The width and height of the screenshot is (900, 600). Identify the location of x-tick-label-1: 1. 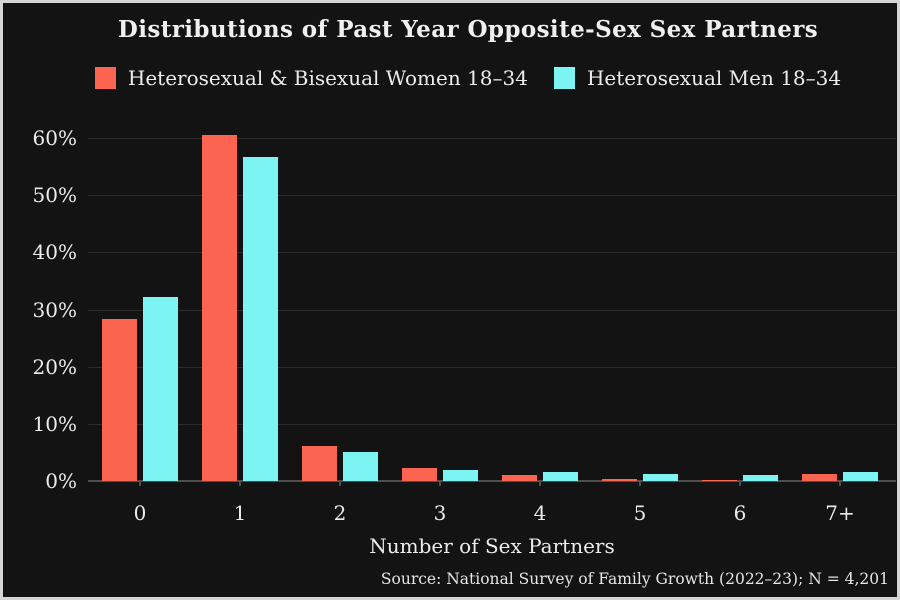
(240, 513).